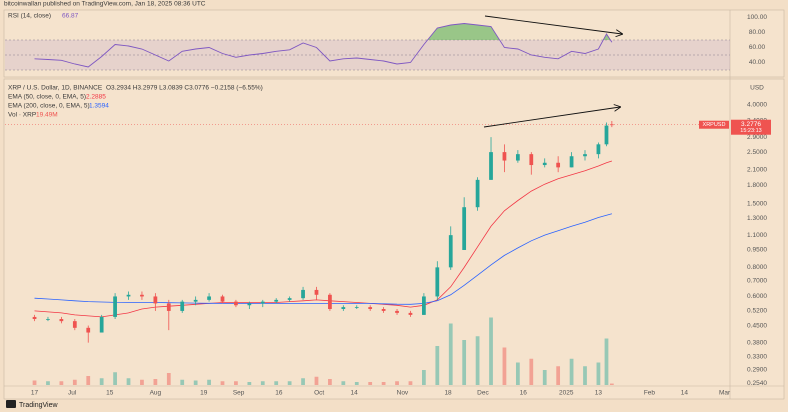 This screenshot has width=788, height=412. What do you see at coordinates (354, 393) in the screenshot?
I see `date-tick-label: 14` at bounding box center [354, 393].